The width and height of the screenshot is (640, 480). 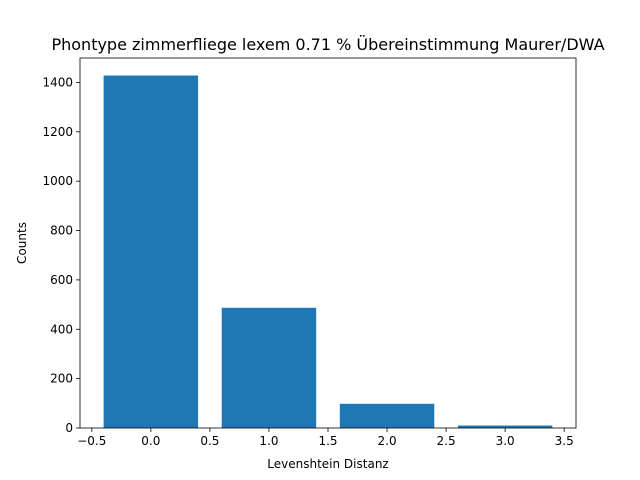 I want to click on y-tick-label: 600, so click(x=61, y=280).